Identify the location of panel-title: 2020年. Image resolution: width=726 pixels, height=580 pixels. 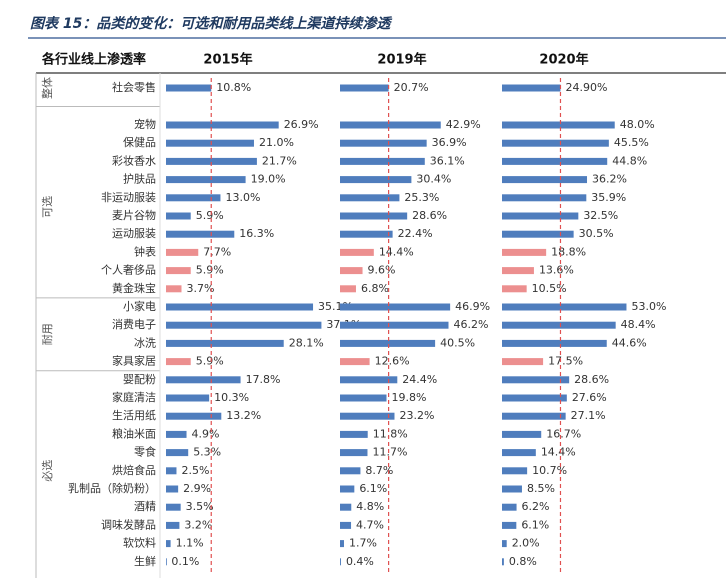
(563, 60).